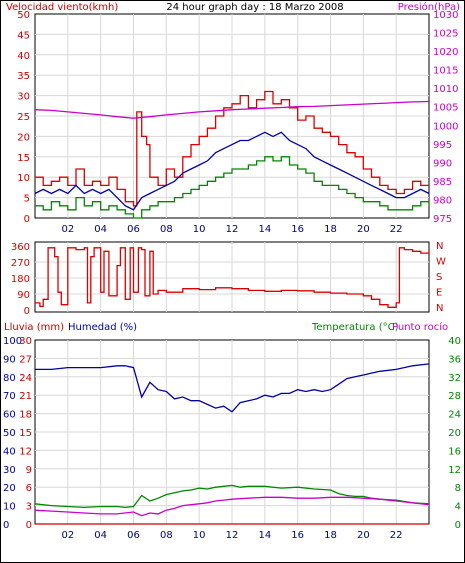  Describe the element at coordinates (445, 52) in the screenshot. I see `pressure-tick-label: 1020` at that location.